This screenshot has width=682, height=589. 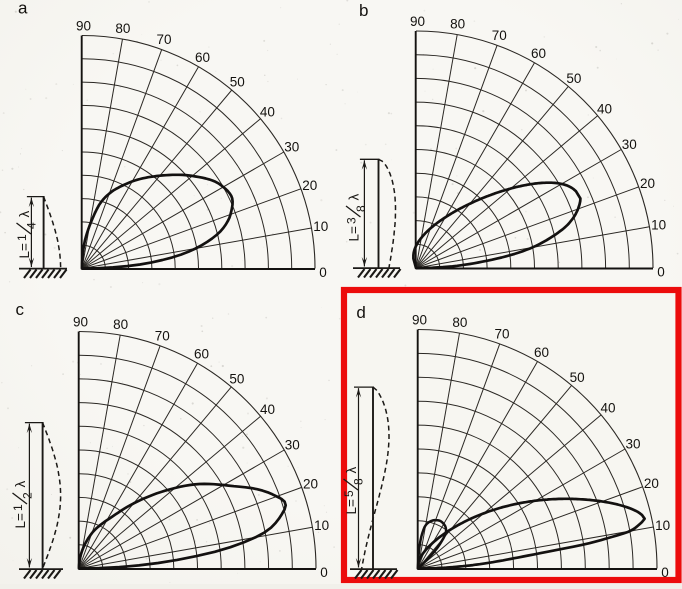 What do you see at coordinates (23, 8) in the screenshot?
I see `svg-text: a` at bounding box center [23, 8].